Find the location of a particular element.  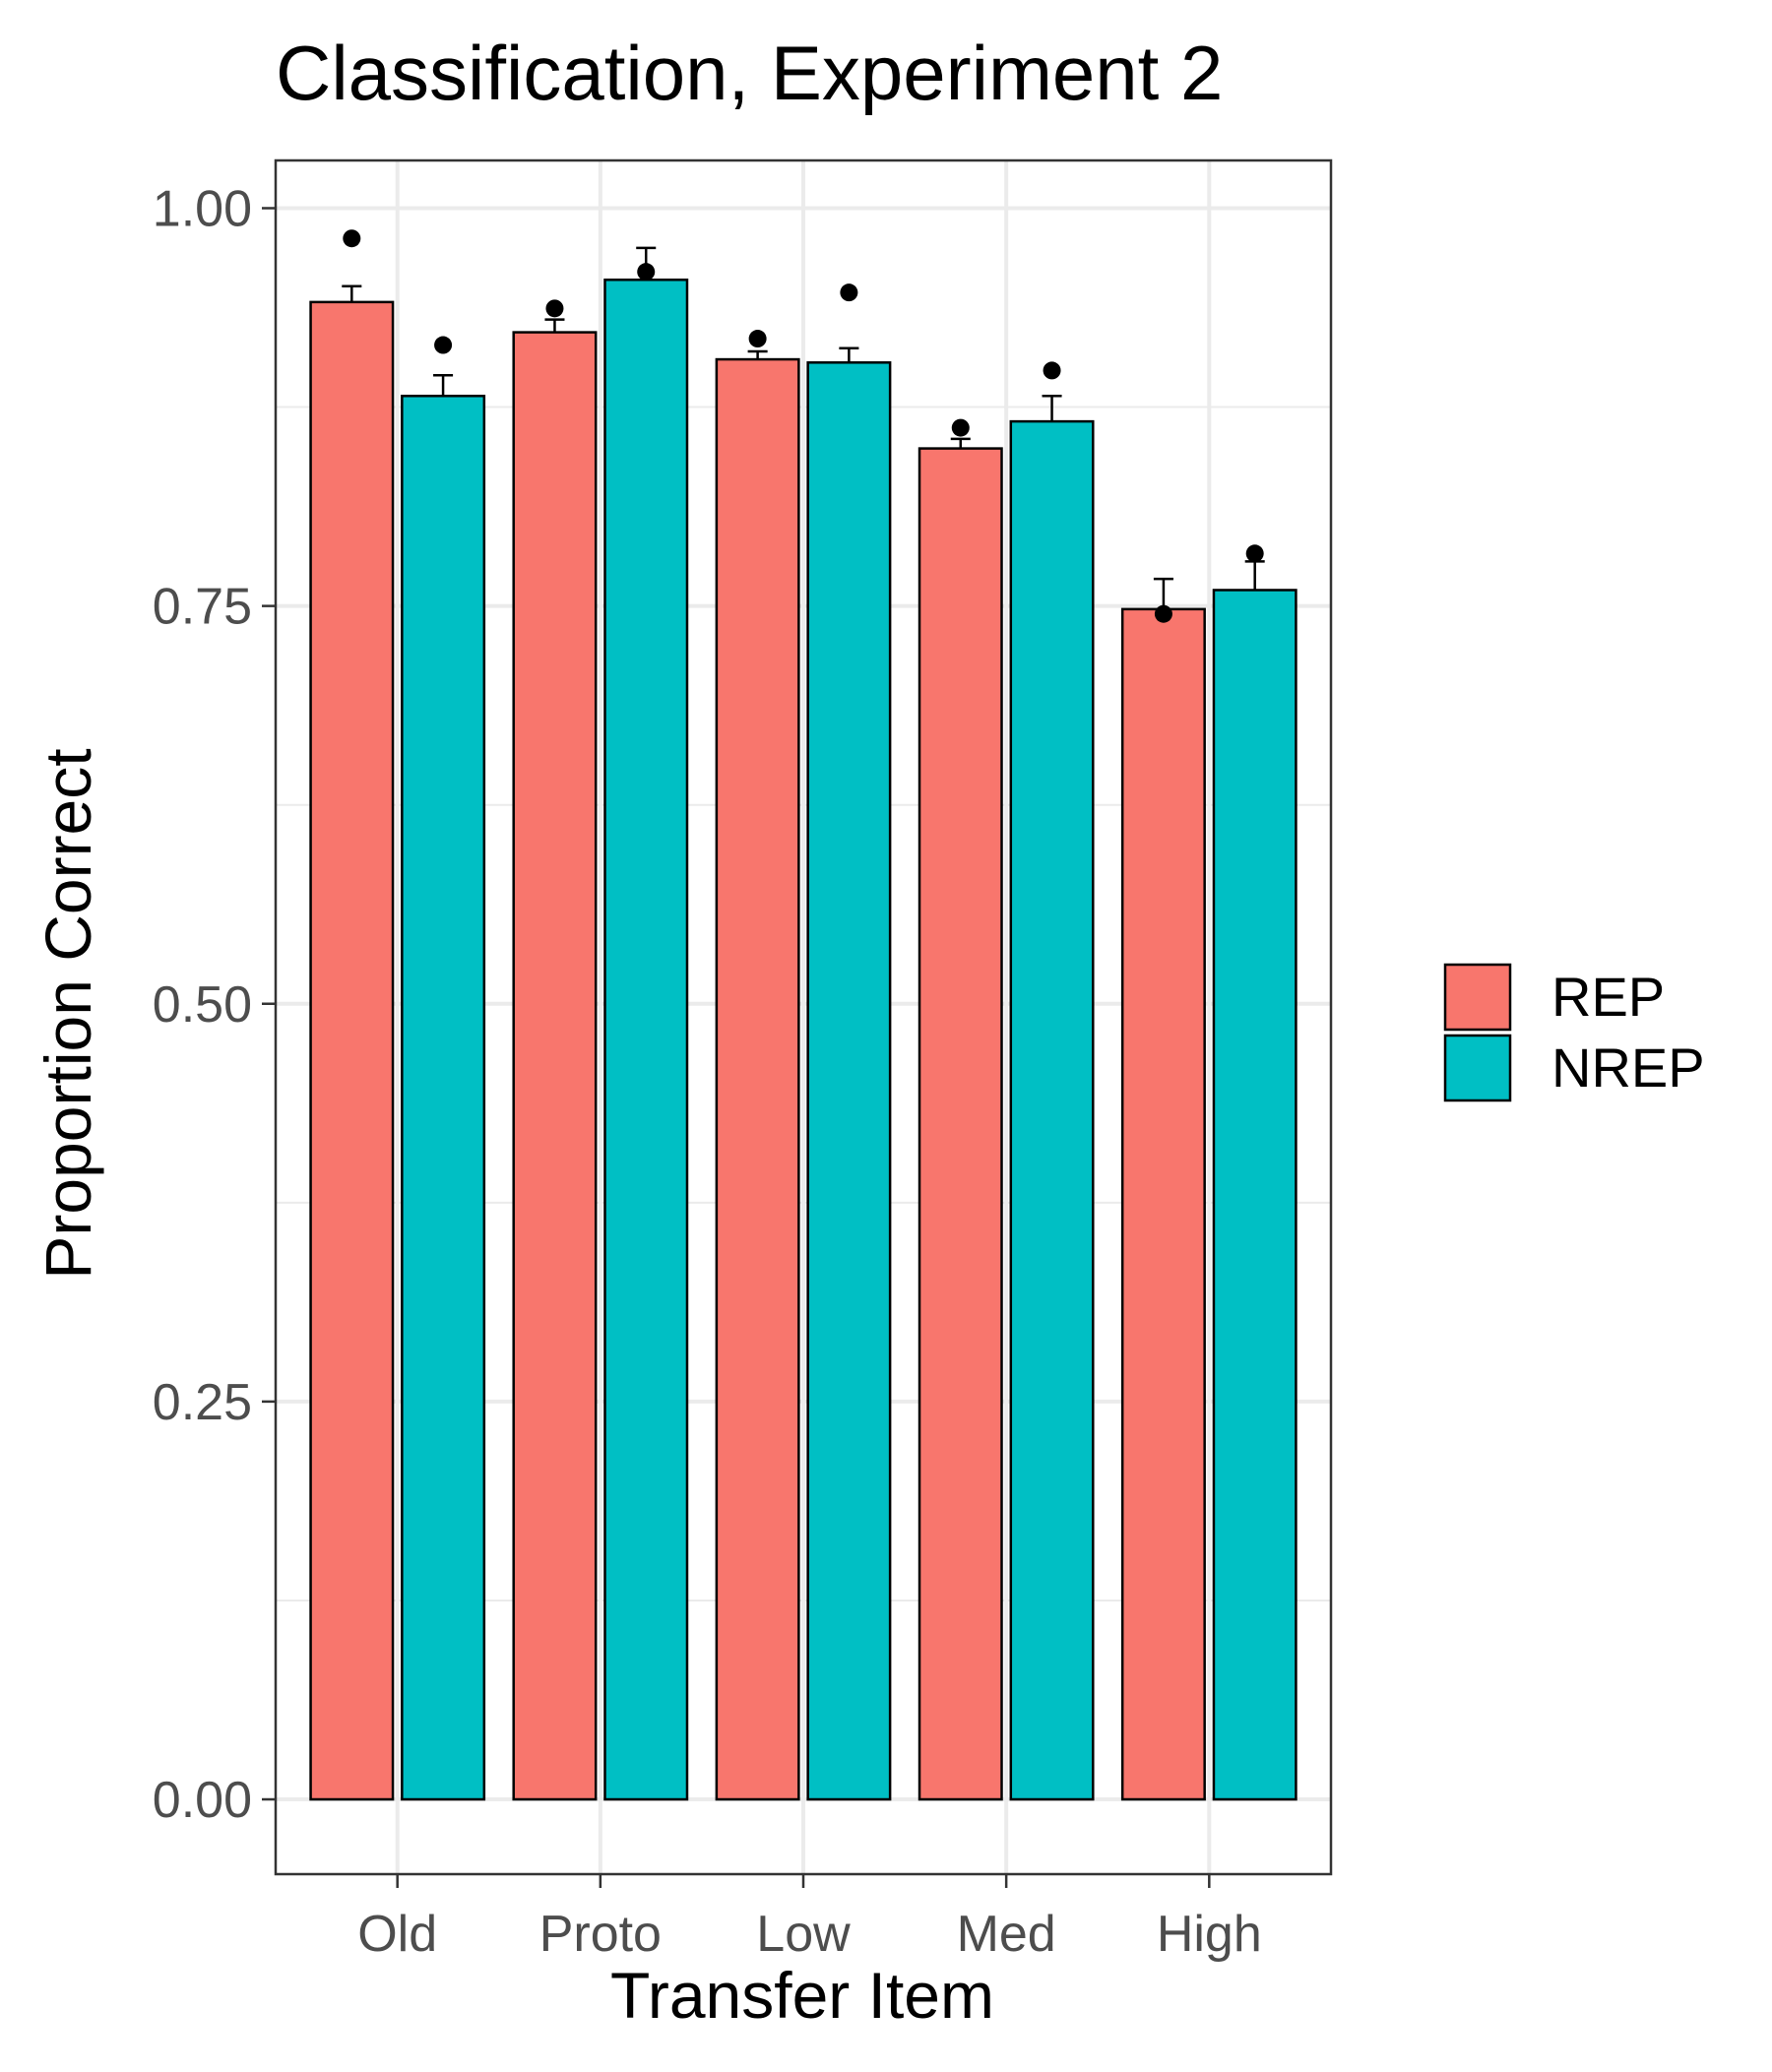

legend-label-rep: REP is located at coordinates (1608, 997).